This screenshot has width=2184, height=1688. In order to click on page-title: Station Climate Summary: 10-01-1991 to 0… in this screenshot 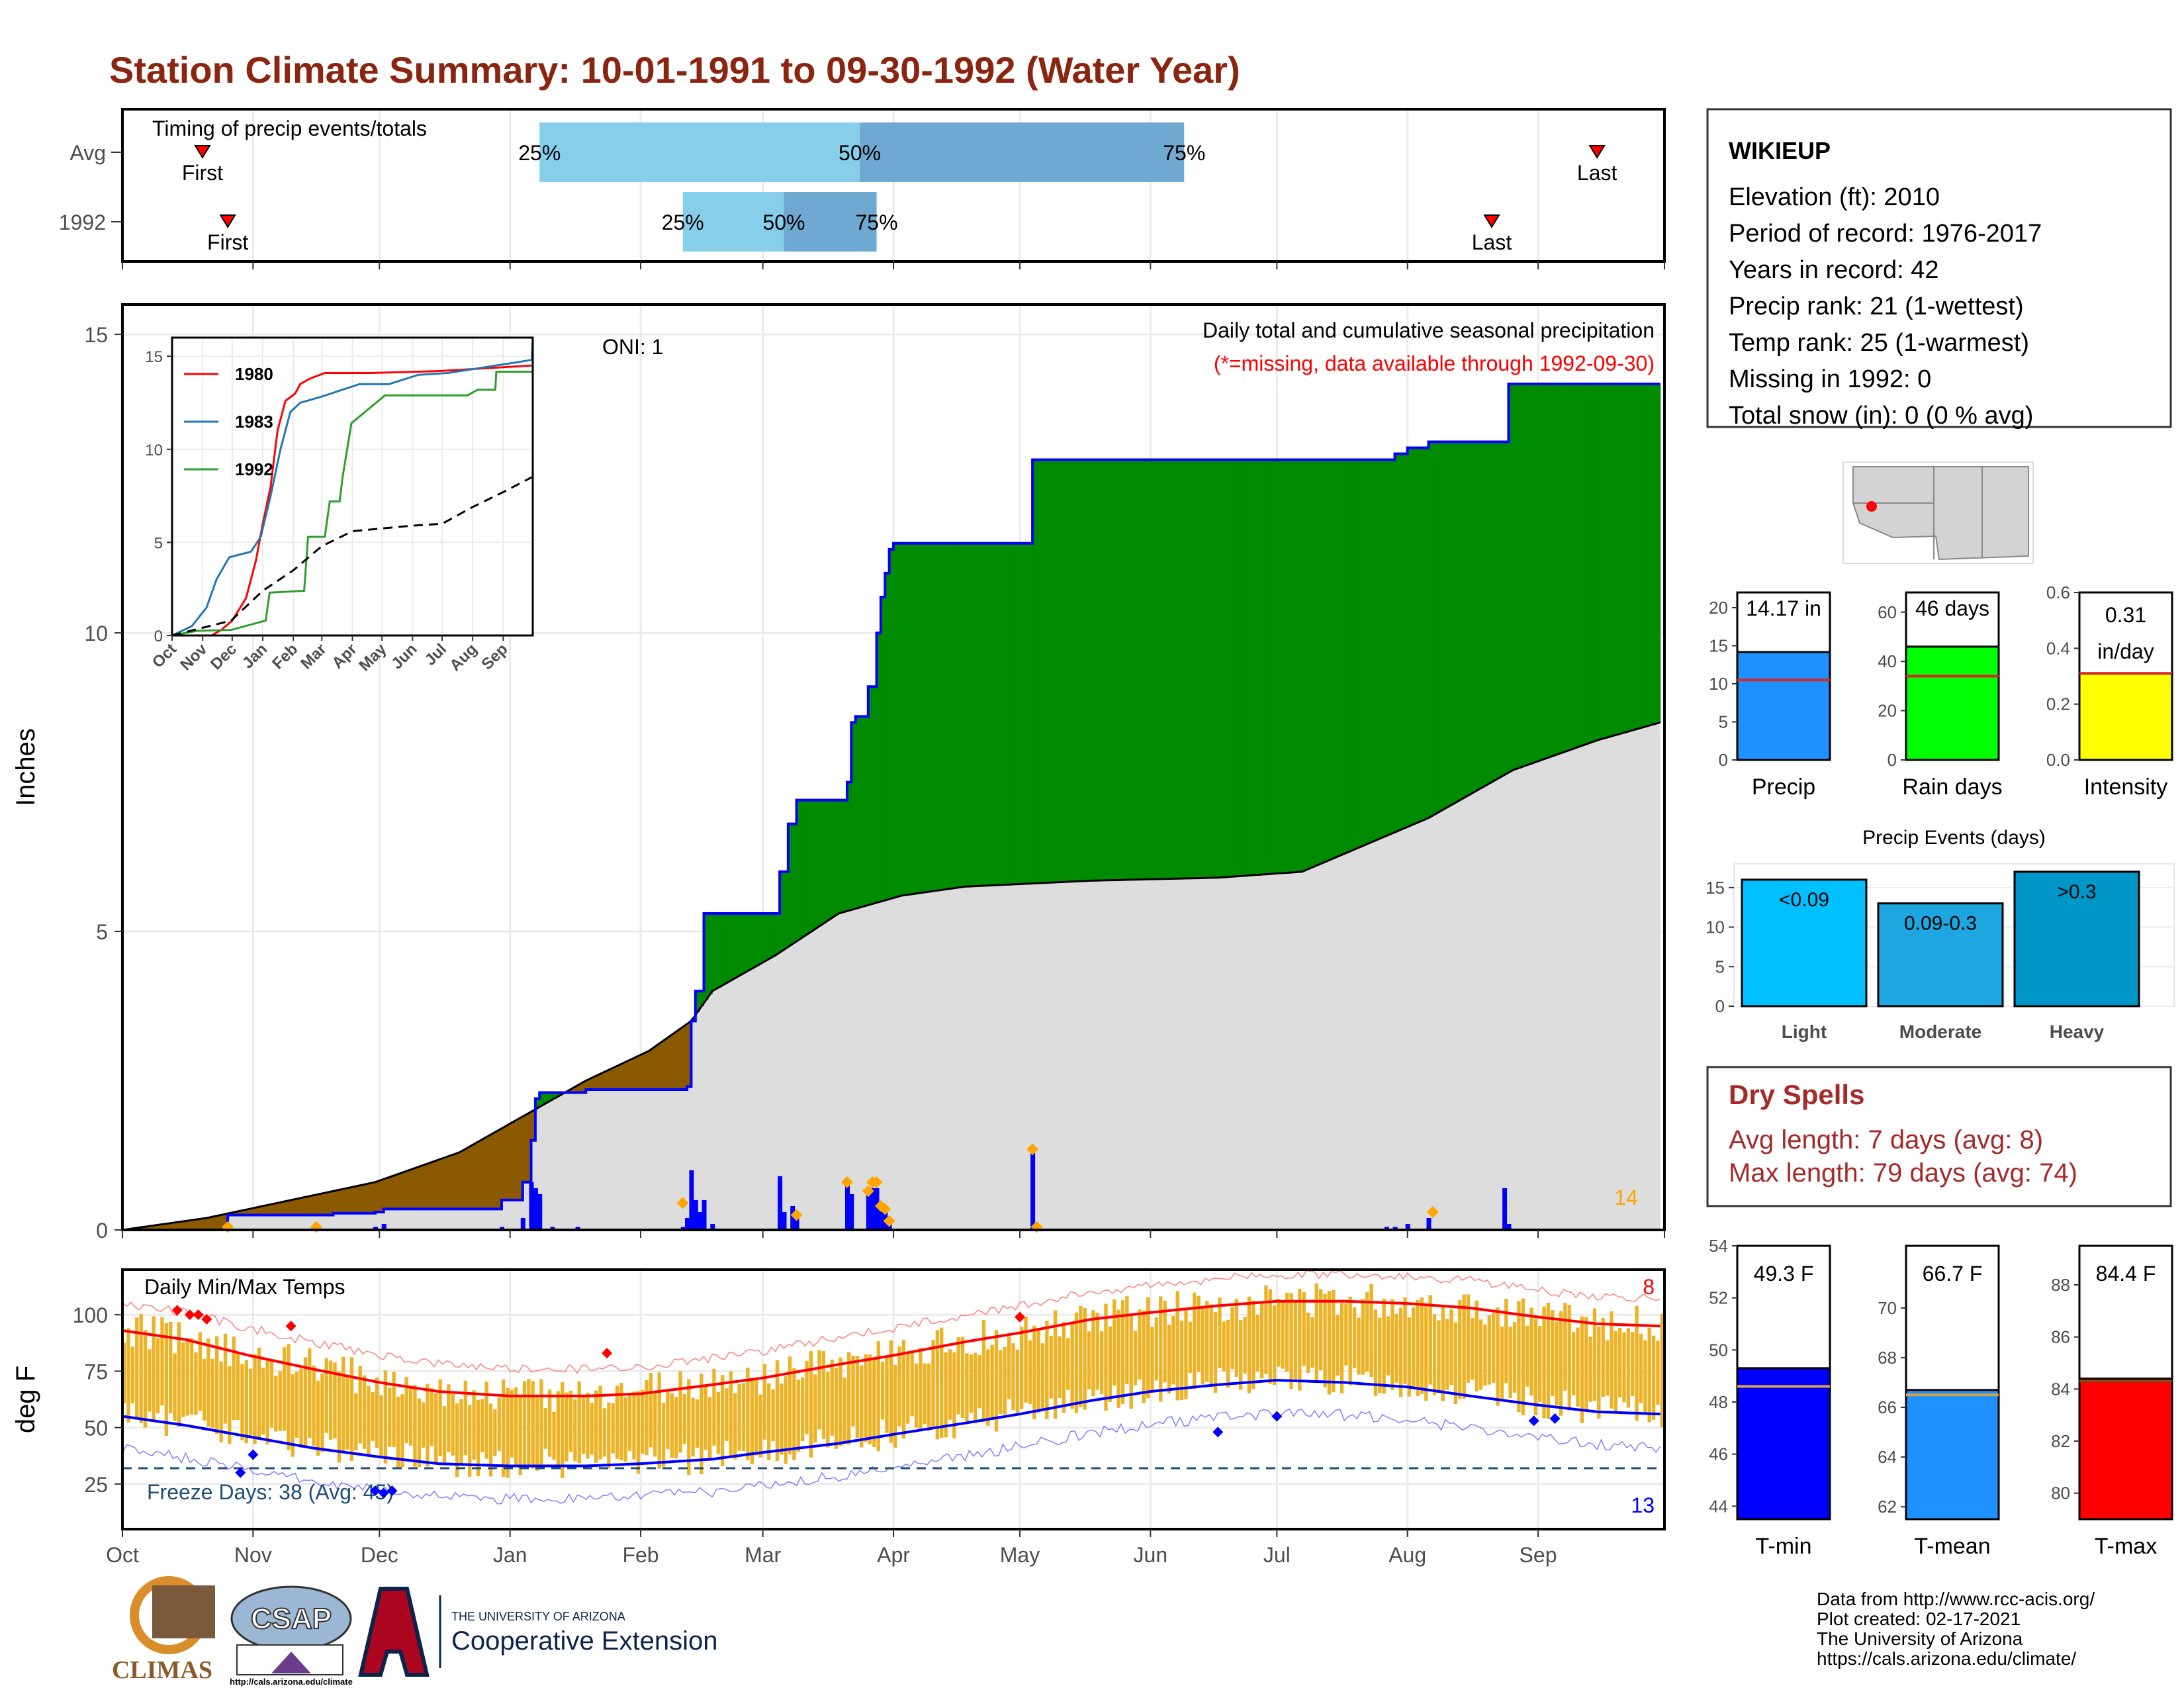, I will do `click(675, 70)`.